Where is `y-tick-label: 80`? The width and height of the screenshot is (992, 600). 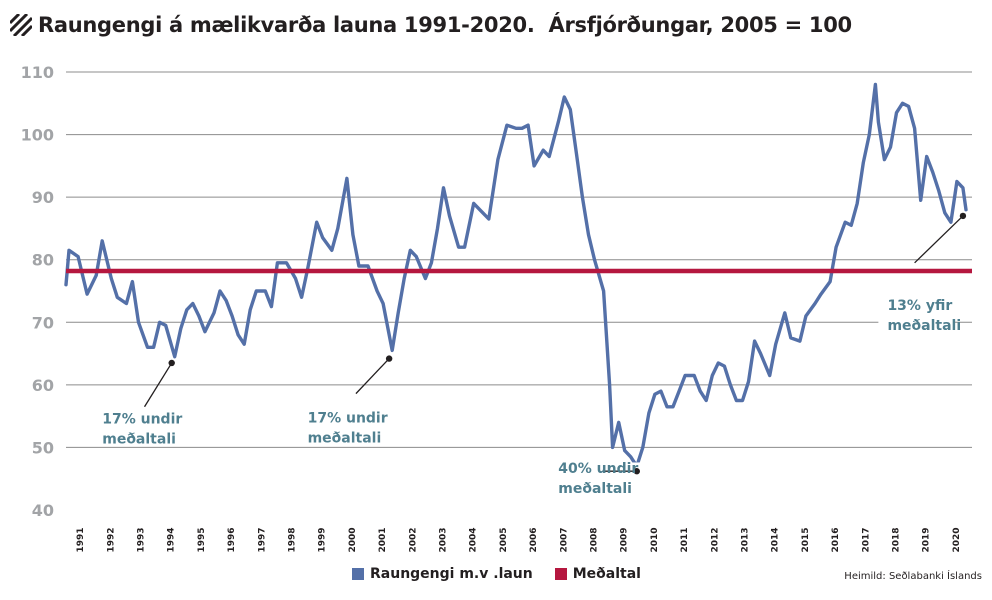 y-tick-label: 80 is located at coordinates (43, 260).